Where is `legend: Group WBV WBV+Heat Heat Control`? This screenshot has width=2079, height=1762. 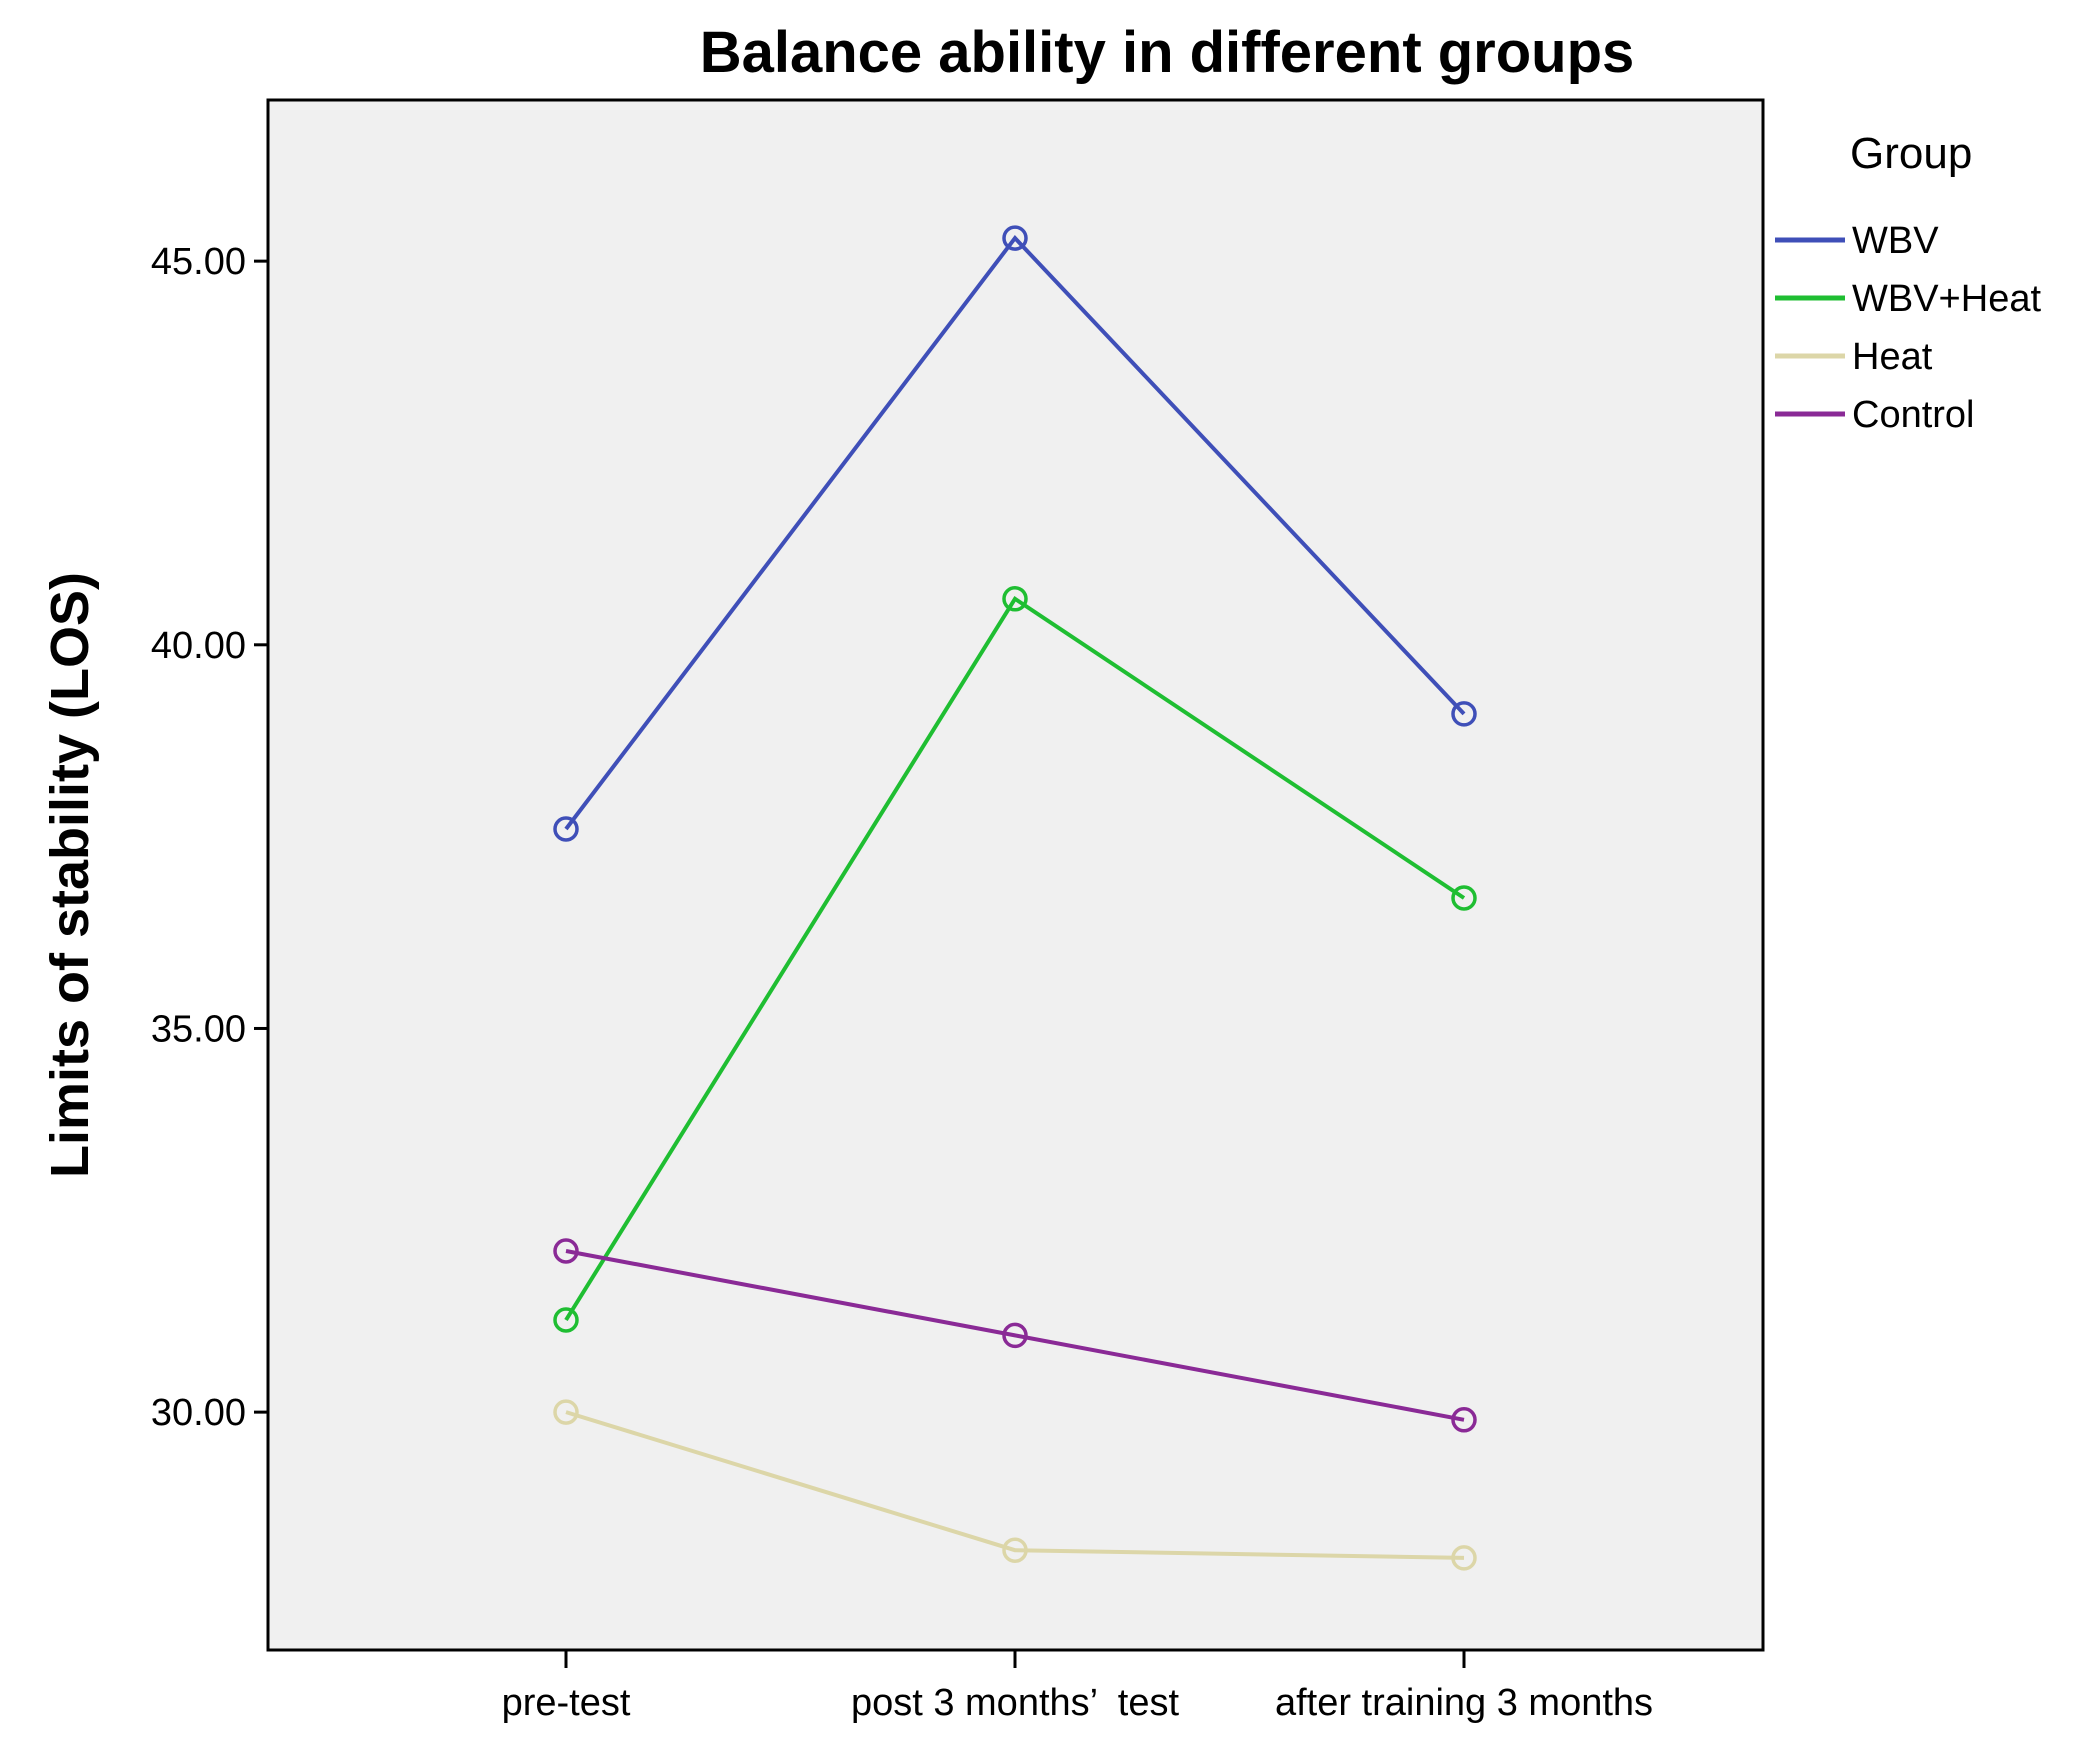 legend: Group WBV WBV+Heat Heat Control is located at coordinates (1908, 282).